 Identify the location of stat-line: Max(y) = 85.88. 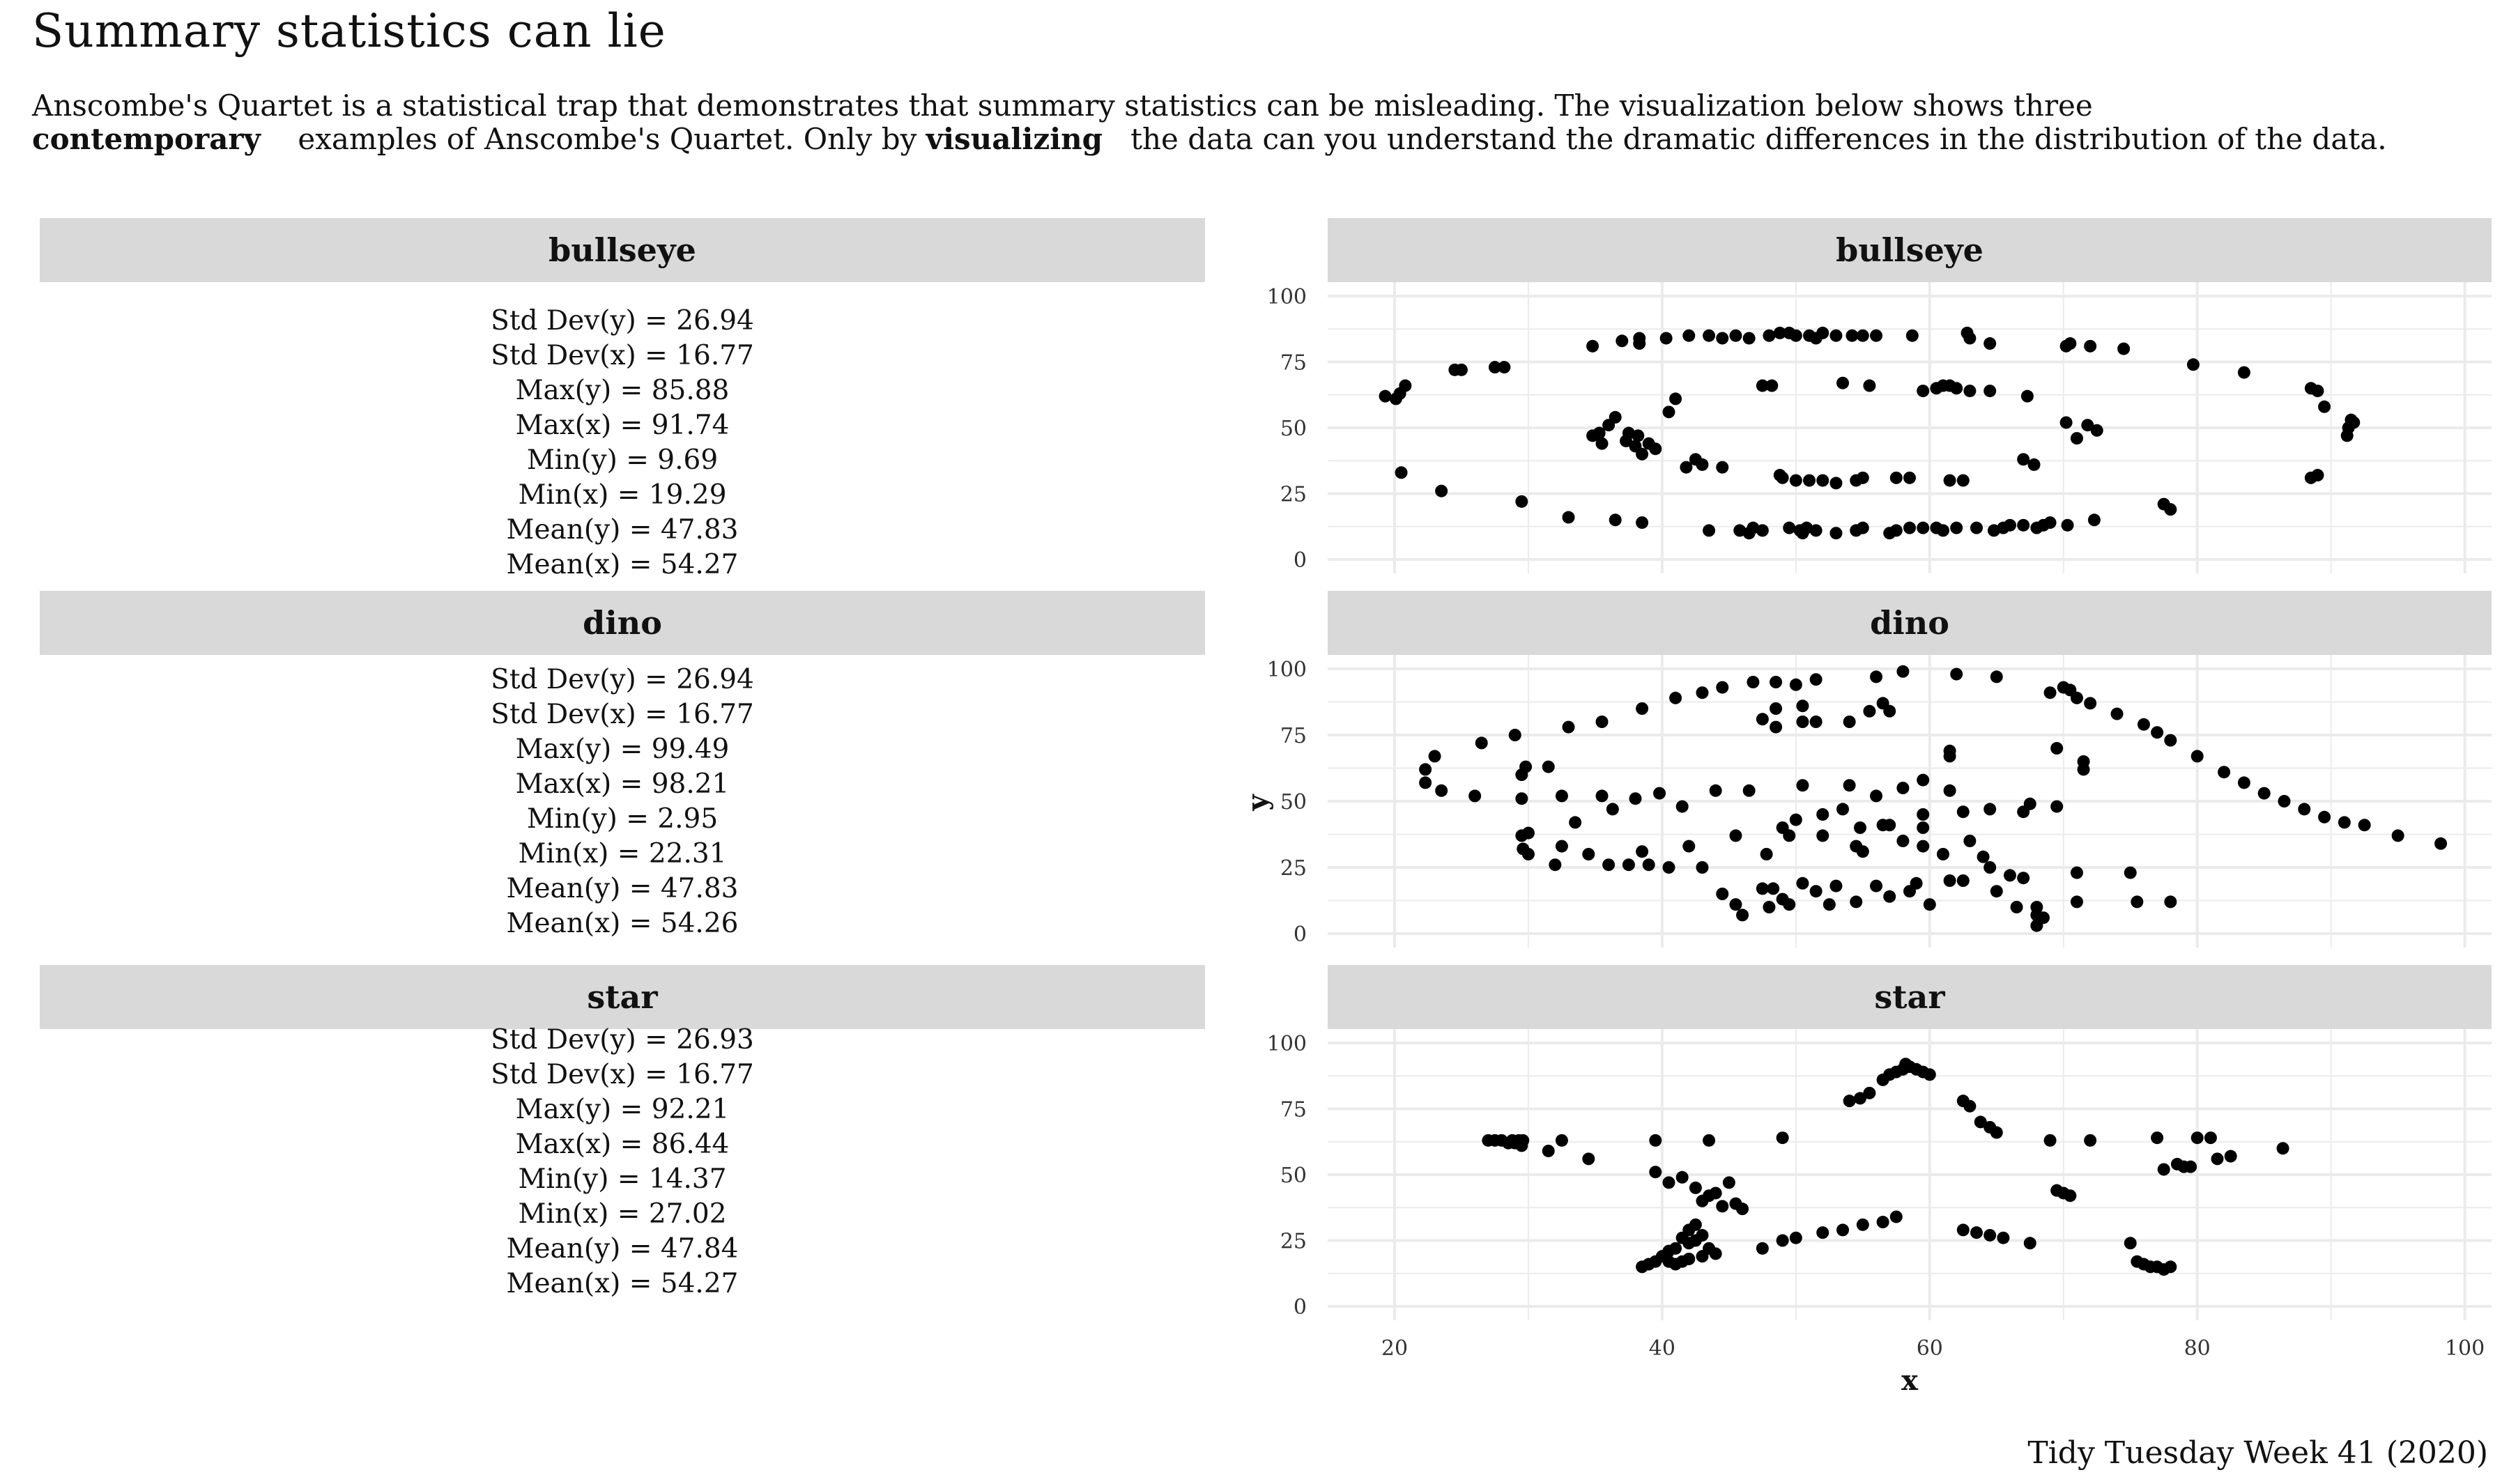
(622, 390).